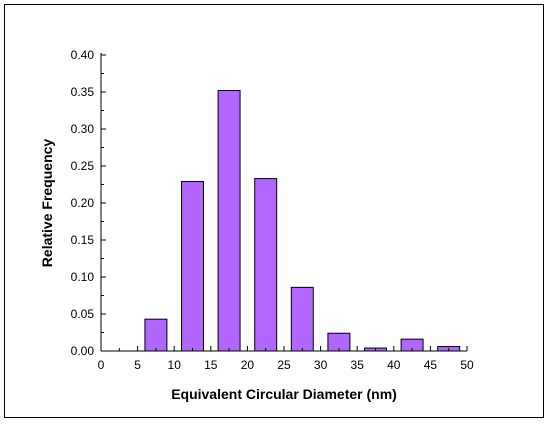 This screenshot has height=426, width=550. Describe the element at coordinates (83, 351) in the screenshot. I see `y-tick-label: 0.00` at that location.